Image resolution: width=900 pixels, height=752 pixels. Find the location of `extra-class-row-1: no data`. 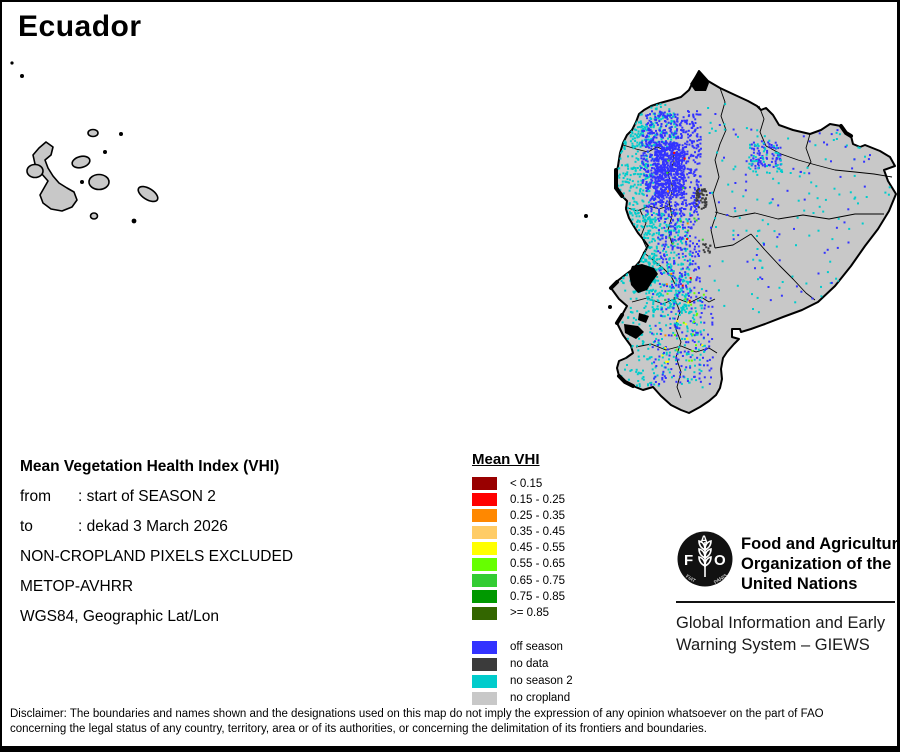

extra-class-row-1: no data is located at coordinates (522, 664).